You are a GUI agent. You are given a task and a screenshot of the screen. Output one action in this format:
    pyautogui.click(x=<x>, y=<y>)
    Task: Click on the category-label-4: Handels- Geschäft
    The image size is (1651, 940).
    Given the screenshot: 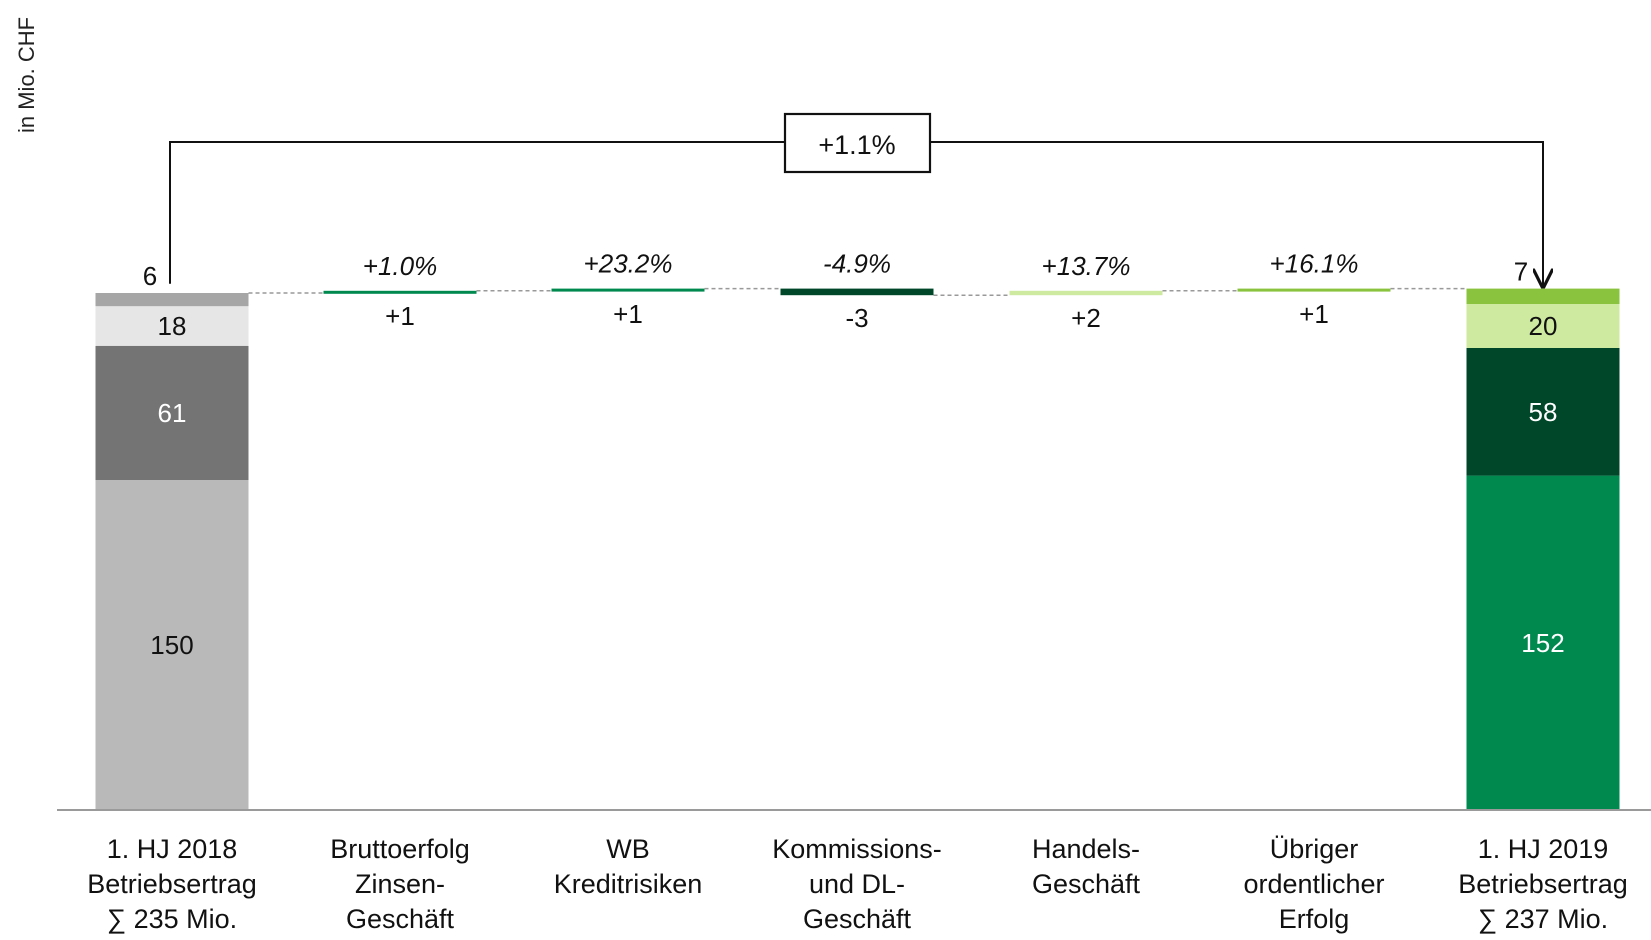 What is the action you would take?
    pyautogui.click(x=1086, y=866)
    